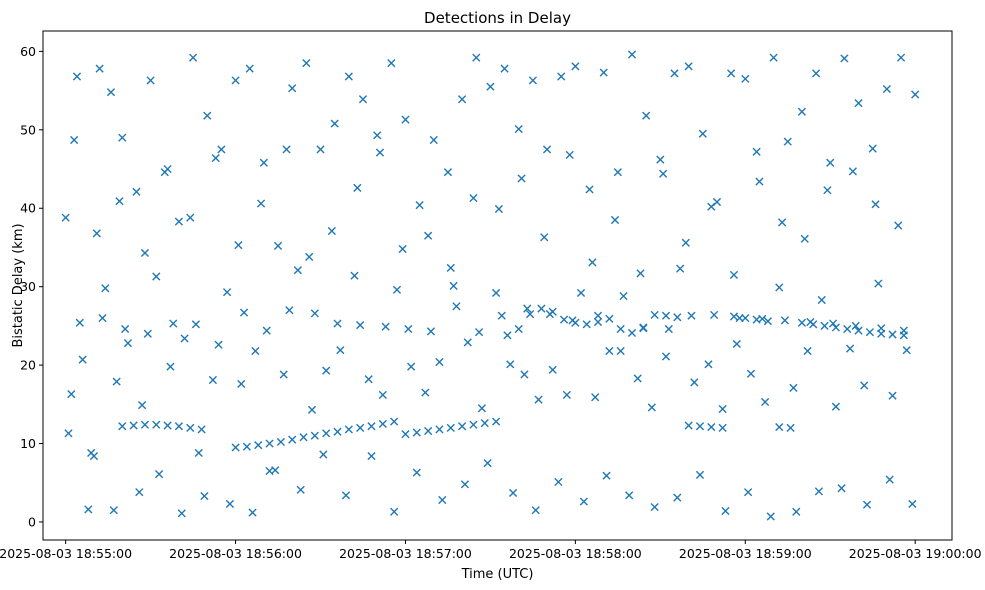 This screenshot has width=985, height=590. I want to click on y-axis: 0 10 20 30 40 50 60, so click(31, 286).